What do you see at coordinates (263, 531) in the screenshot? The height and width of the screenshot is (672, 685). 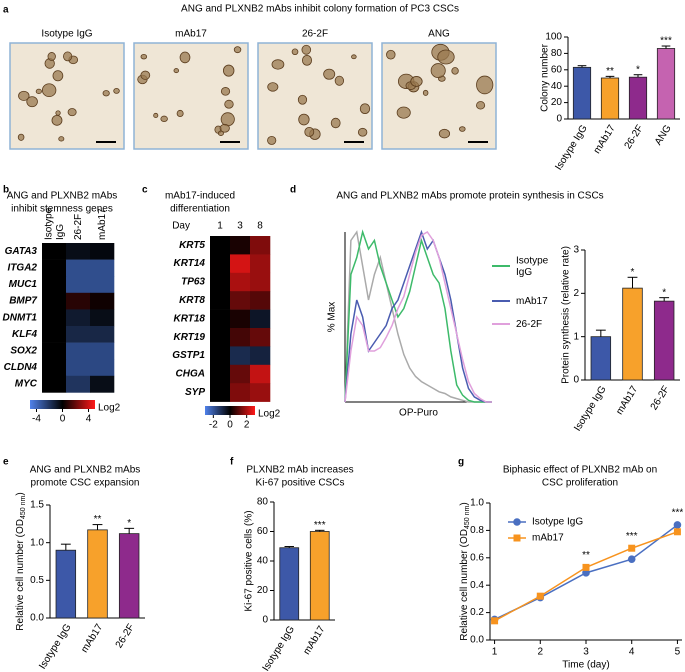 I see `y-tick-label: 60` at bounding box center [263, 531].